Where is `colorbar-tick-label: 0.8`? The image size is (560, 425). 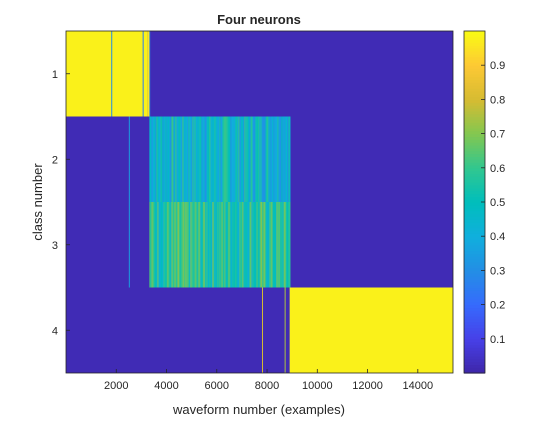 colorbar-tick-label: 0.8 is located at coordinates (497, 100).